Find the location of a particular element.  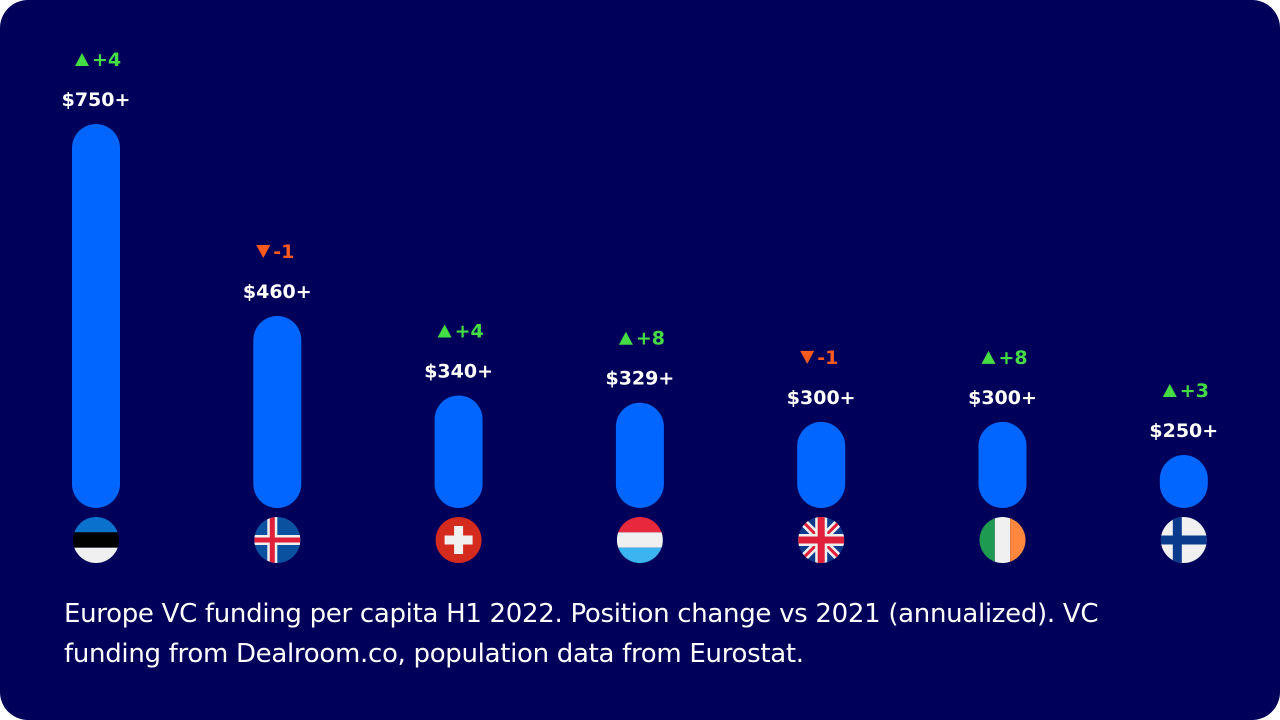

bar-estonia is located at coordinates (96, 316).